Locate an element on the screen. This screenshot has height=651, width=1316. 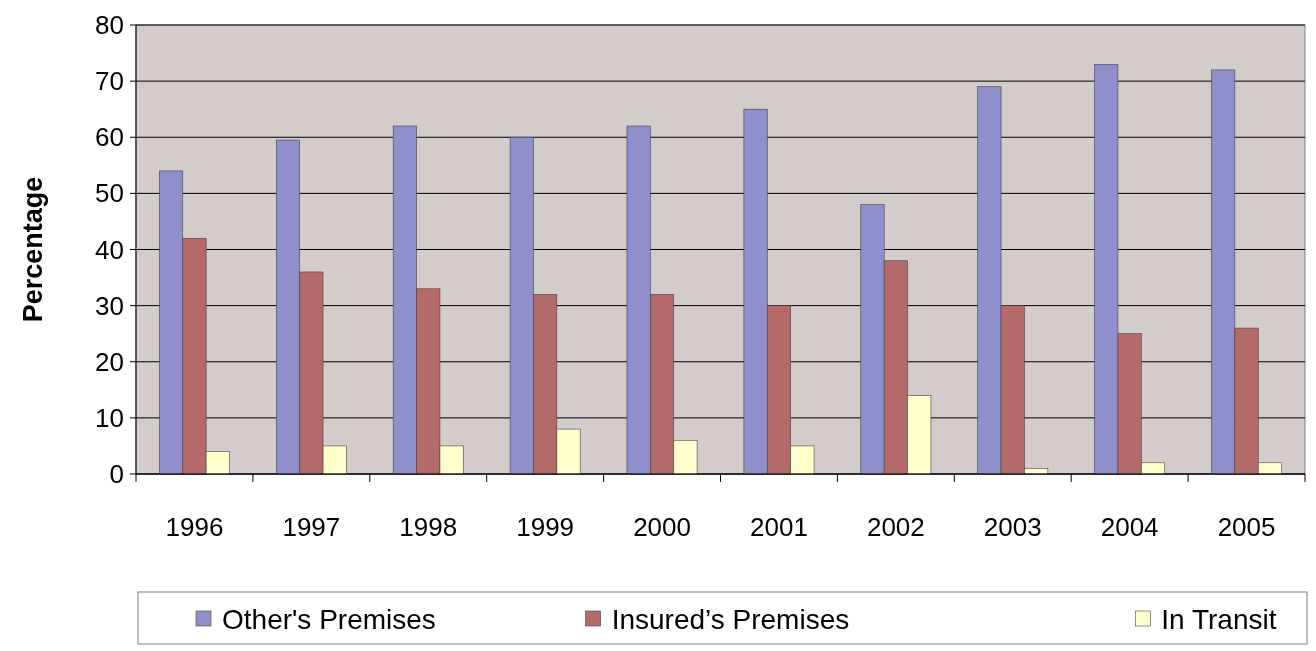
legend-label: Insured’s Premises is located at coordinates (730, 619).